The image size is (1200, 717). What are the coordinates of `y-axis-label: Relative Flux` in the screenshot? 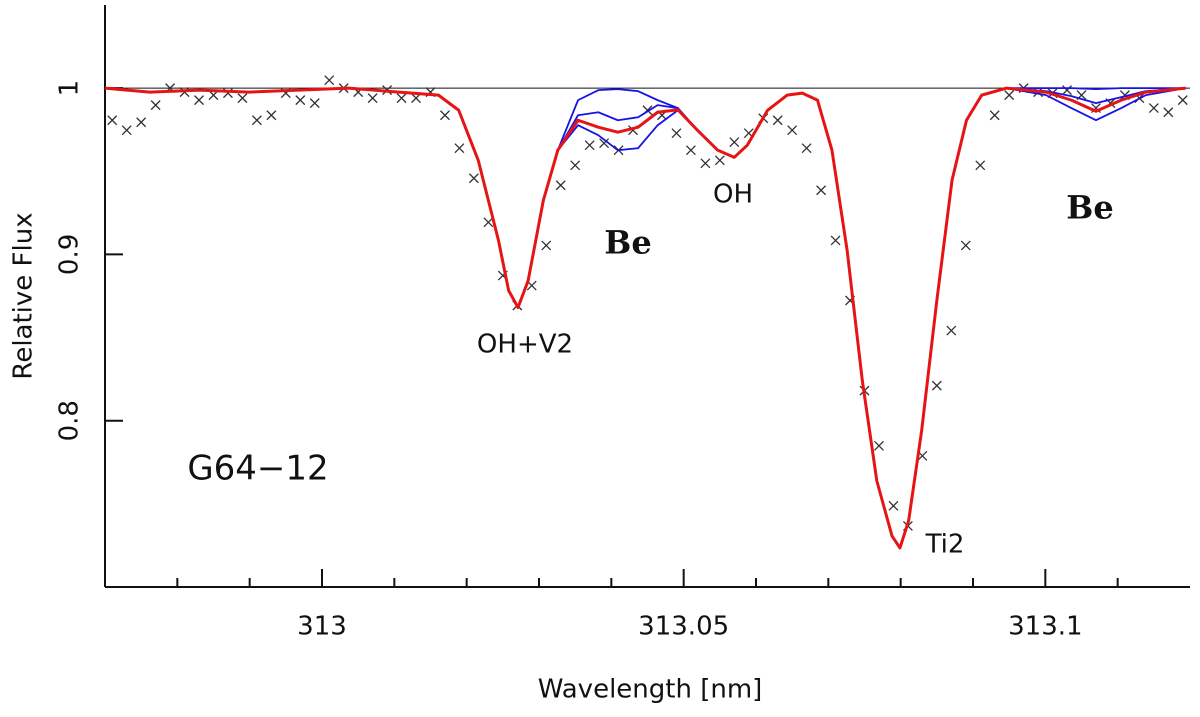 It's located at (24, 295).